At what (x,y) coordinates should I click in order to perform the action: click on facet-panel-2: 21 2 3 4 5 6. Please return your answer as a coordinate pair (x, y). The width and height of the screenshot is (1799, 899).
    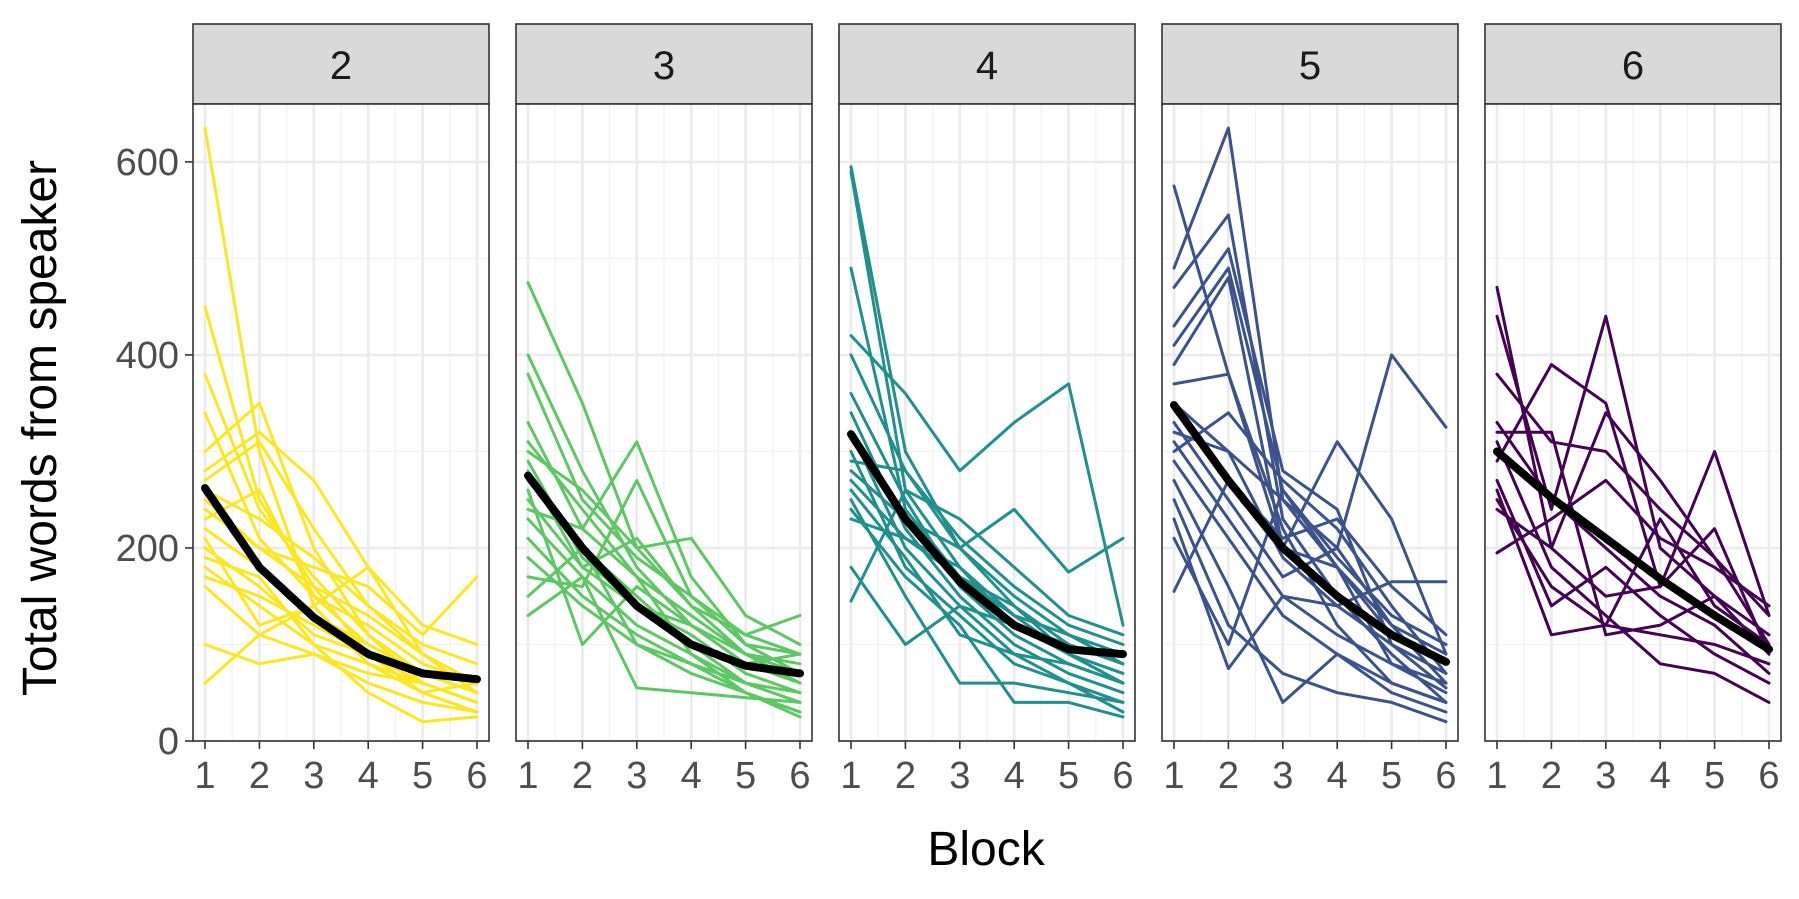
    Looking at the image, I should click on (341, 410).